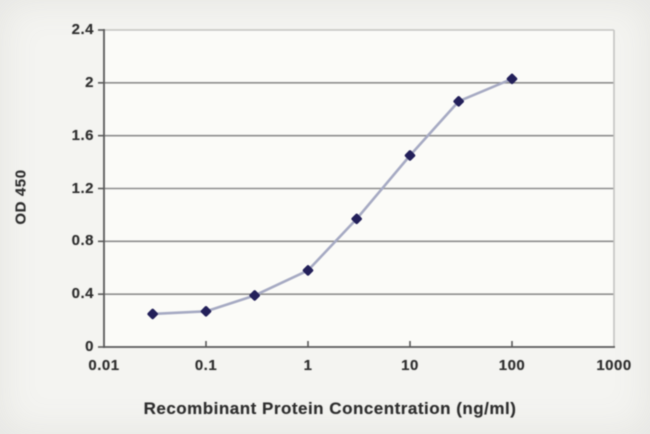  Describe the element at coordinates (308, 365) in the screenshot. I see `x-tick-label: 1` at that location.